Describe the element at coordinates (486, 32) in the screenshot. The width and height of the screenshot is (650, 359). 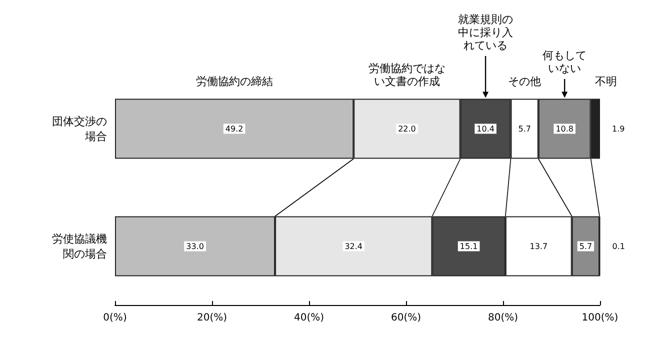
I see `text: 就業規則の中に採り入れている` at that location.